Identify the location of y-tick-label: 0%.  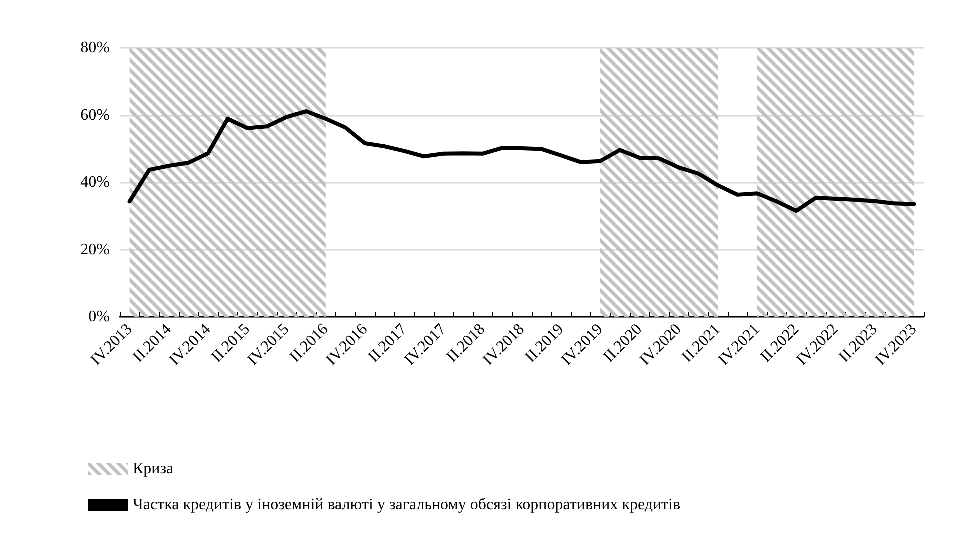
(99, 317).